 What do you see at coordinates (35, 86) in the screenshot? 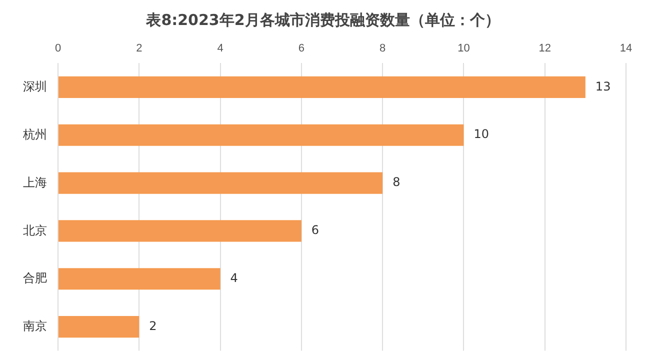
I see `y-tick-label: 深圳` at bounding box center [35, 86].